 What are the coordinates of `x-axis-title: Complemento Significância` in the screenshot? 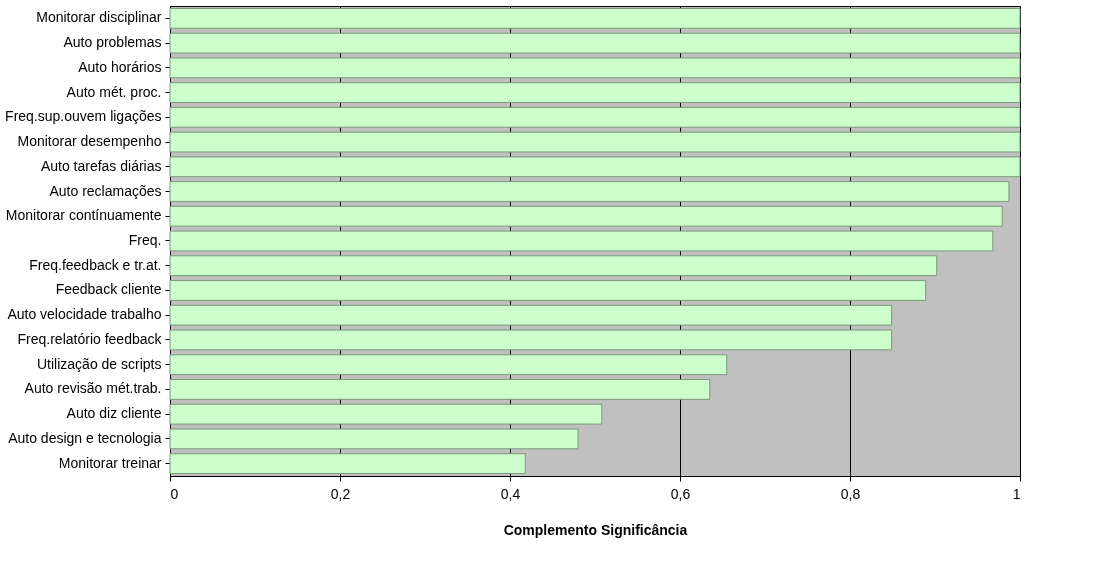 It's located at (595, 529).